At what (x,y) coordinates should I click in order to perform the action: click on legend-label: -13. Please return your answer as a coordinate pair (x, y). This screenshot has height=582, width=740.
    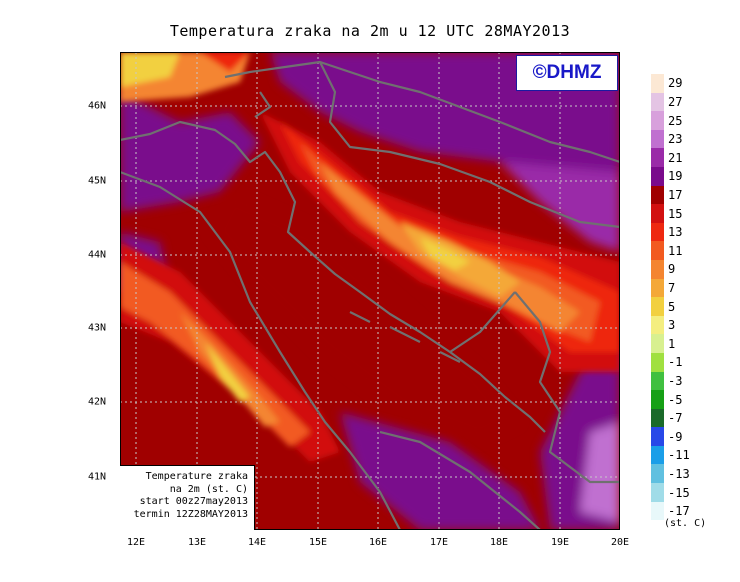
    Looking at the image, I should click on (679, 473).